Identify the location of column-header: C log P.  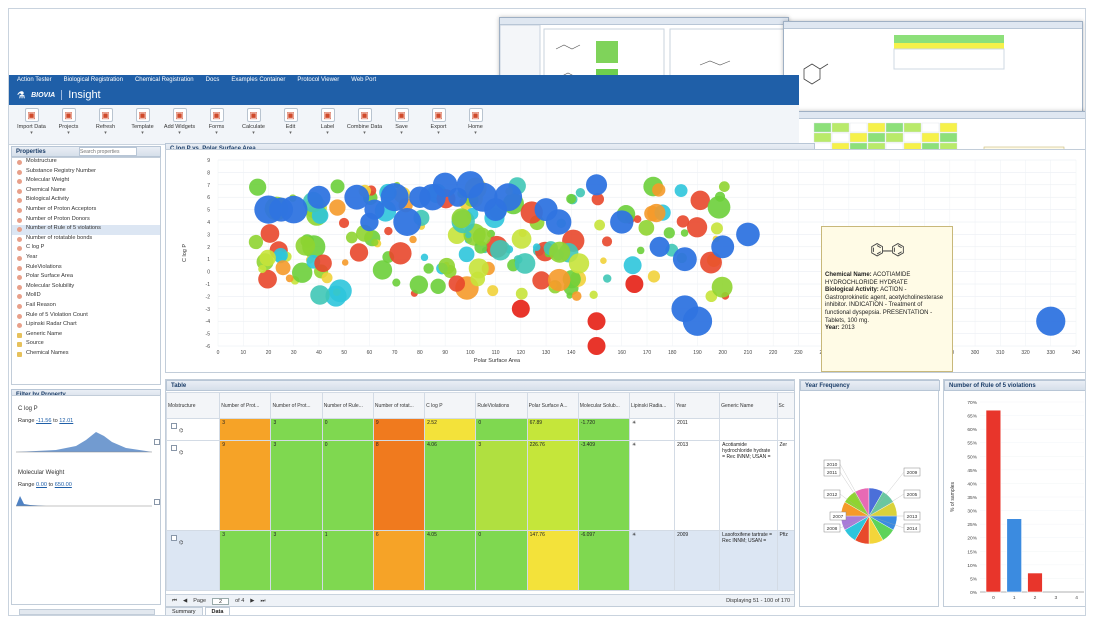
(450, 405).